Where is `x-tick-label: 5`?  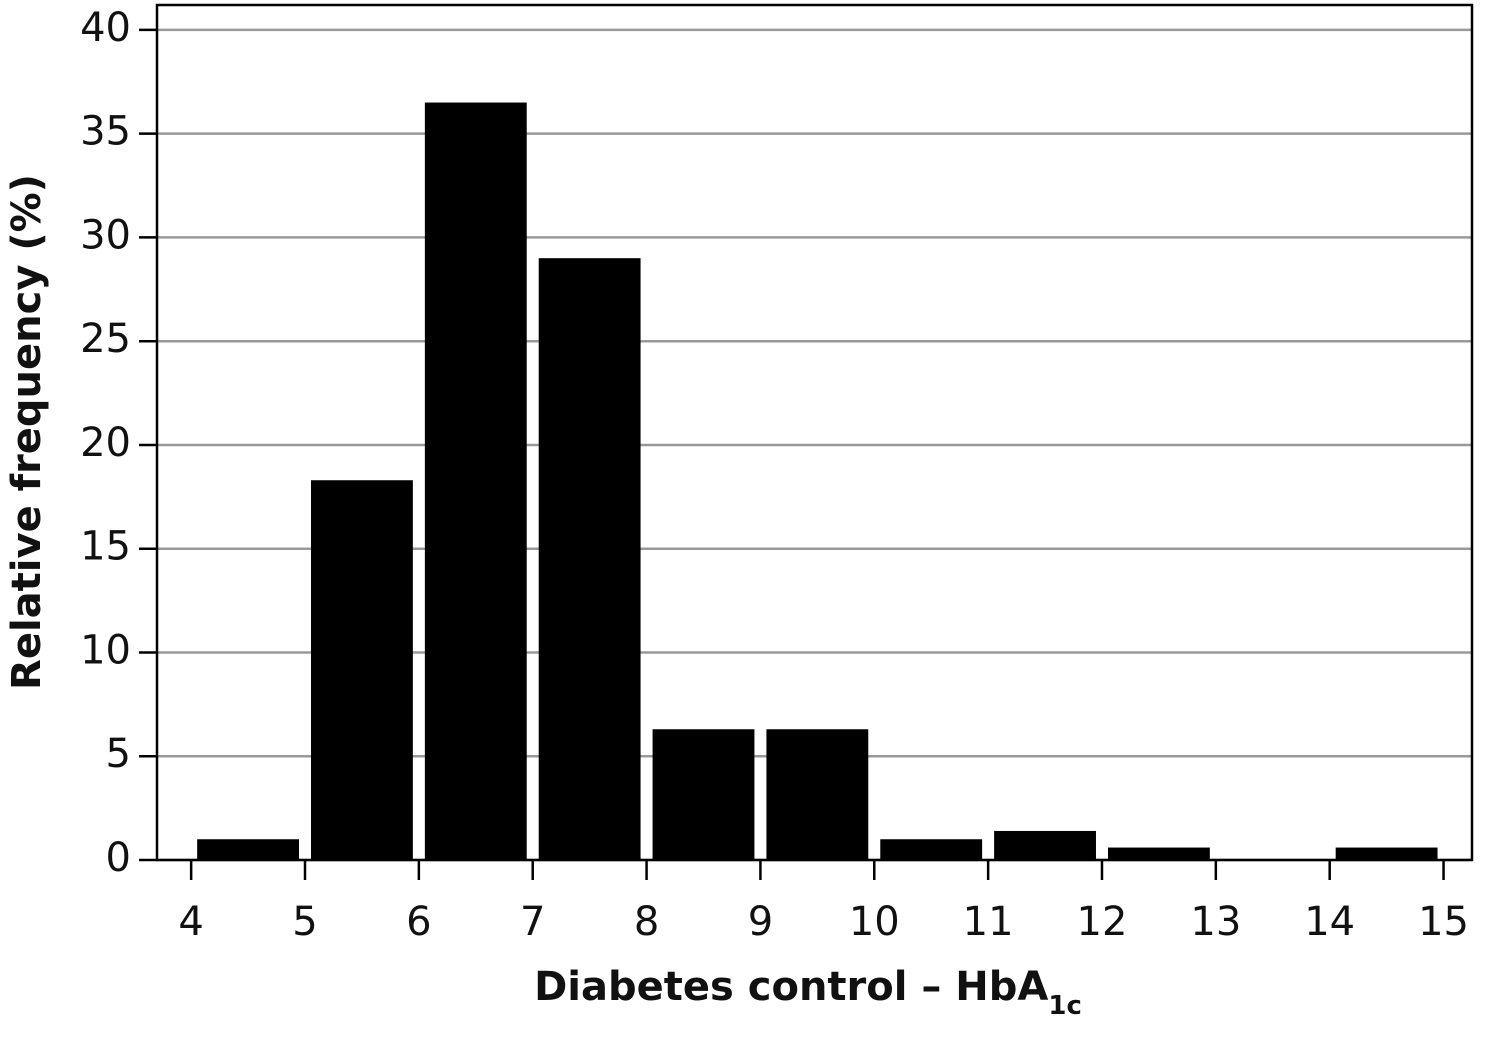
x-tick-label: 5 is located at coordinates (304, 922).